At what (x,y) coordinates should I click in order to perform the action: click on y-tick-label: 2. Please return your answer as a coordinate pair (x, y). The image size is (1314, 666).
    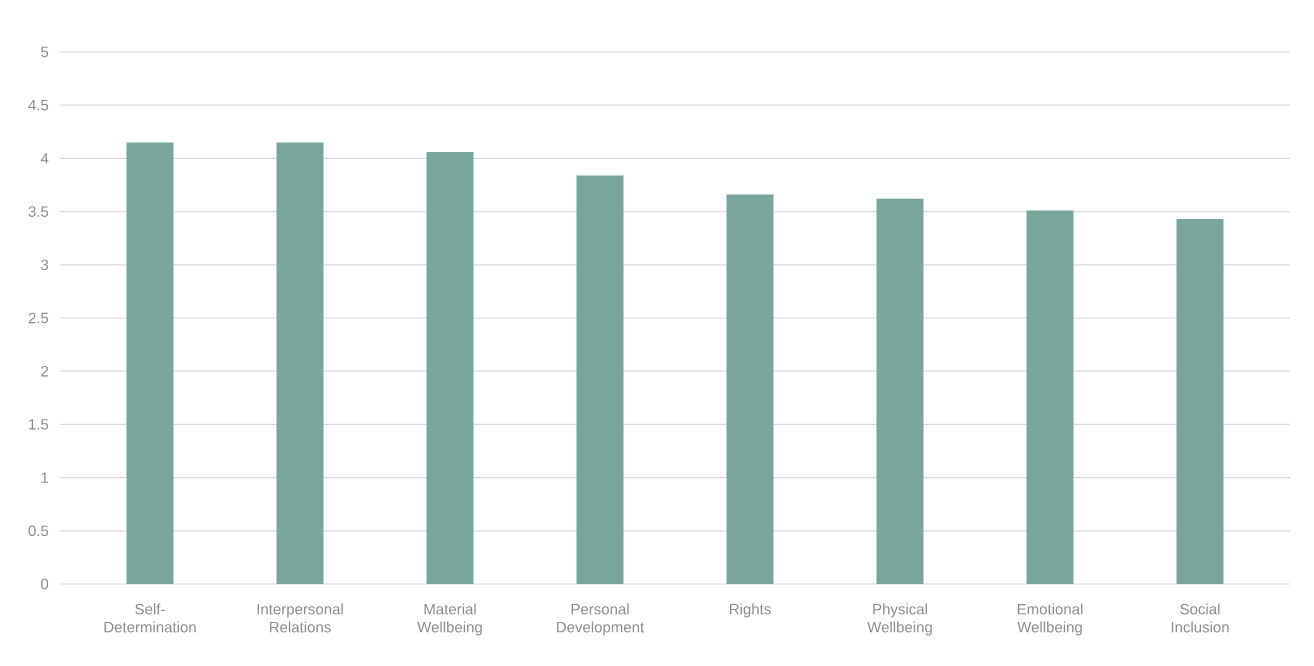
    Looking at the image, I should click on (45, 371).